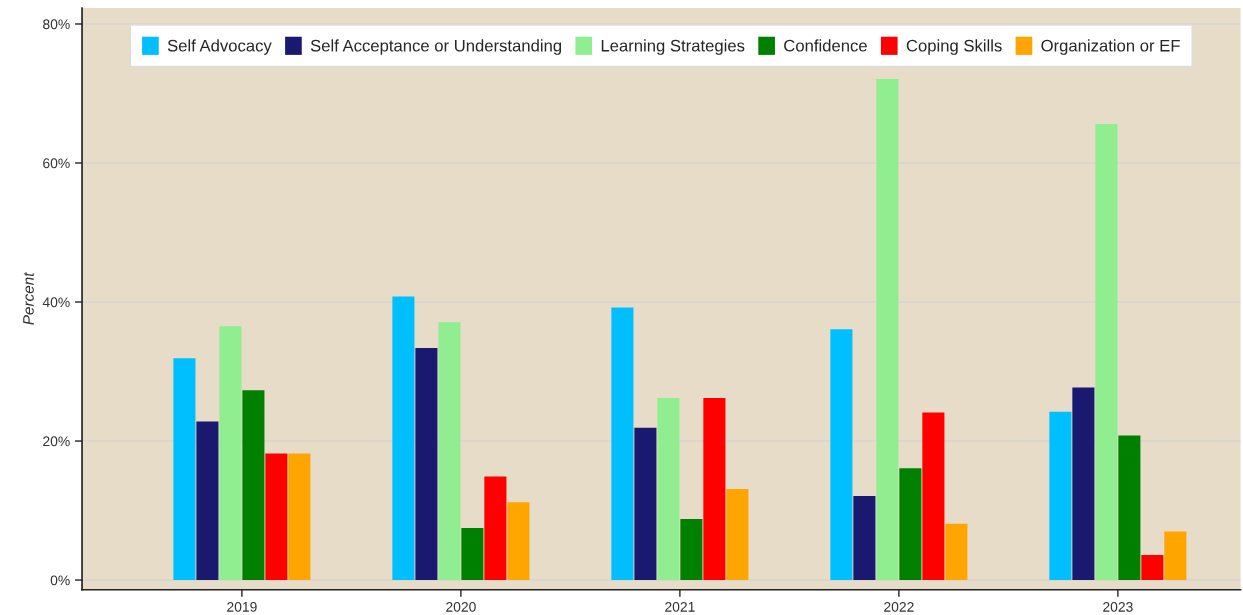 This screenshot has width=1243, height=615. Describe the element at coordinates (461, 606) in the screenshot. I see `x-tick-label: 2020` at that location.